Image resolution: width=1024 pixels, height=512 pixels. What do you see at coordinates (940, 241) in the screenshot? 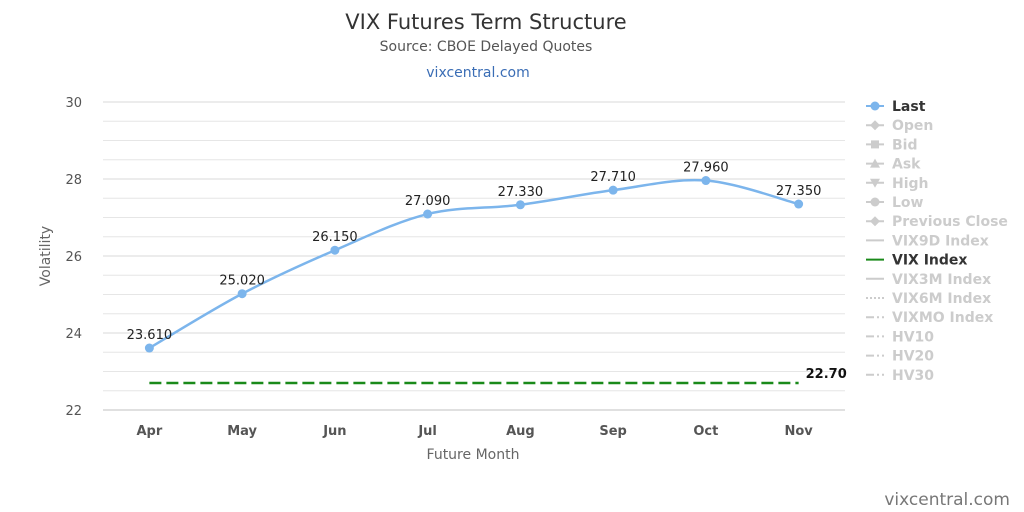
I see `legend-label: VIX9D Index` at bounding box center [940, 241].